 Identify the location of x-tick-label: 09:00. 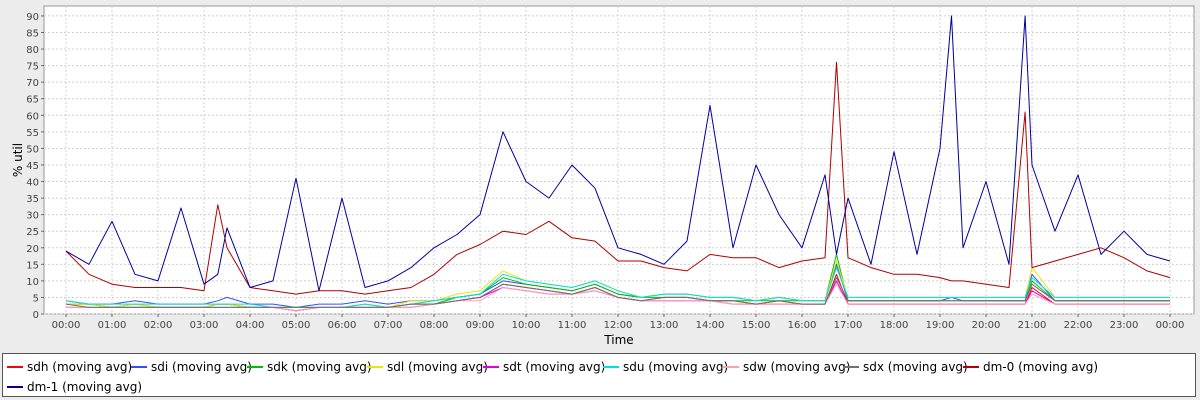
(480, 325).